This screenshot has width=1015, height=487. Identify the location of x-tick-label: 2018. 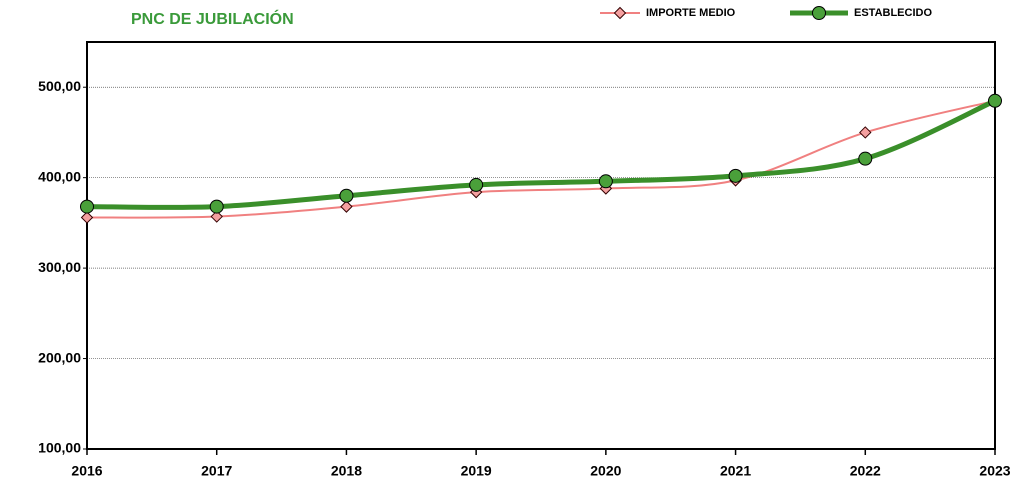
(346, 471).